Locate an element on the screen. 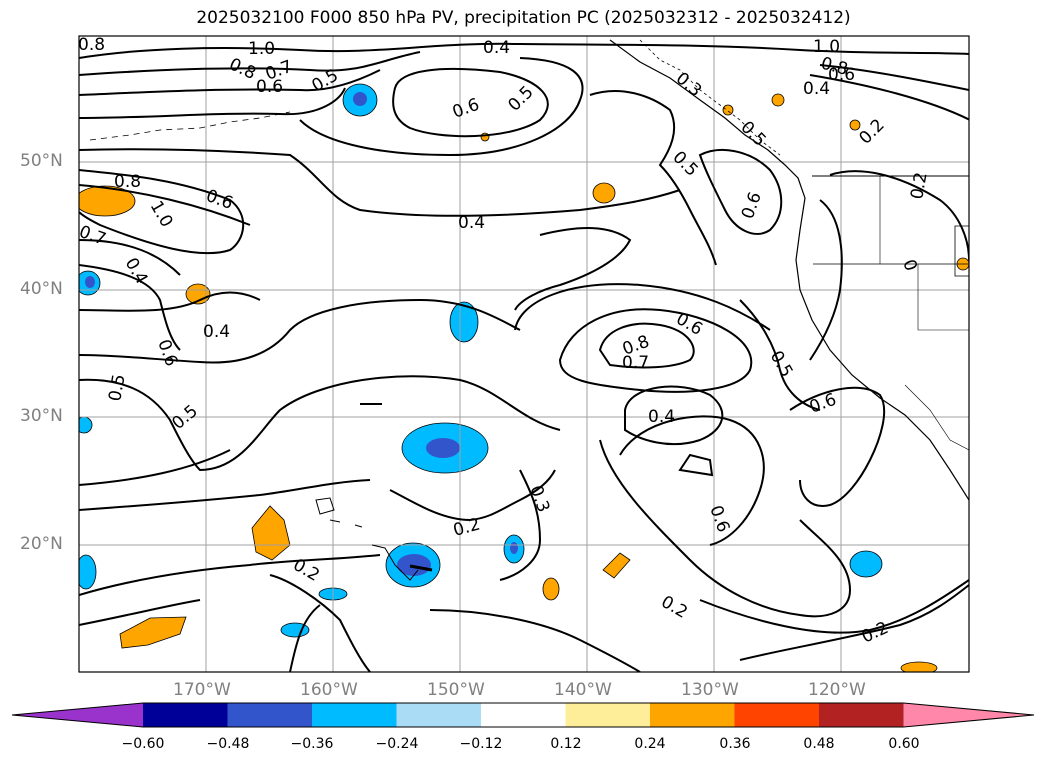 Image resolution: width=1047 pixels, height=765 pixels. colorbar-outline is located at coordinates (523, 715).